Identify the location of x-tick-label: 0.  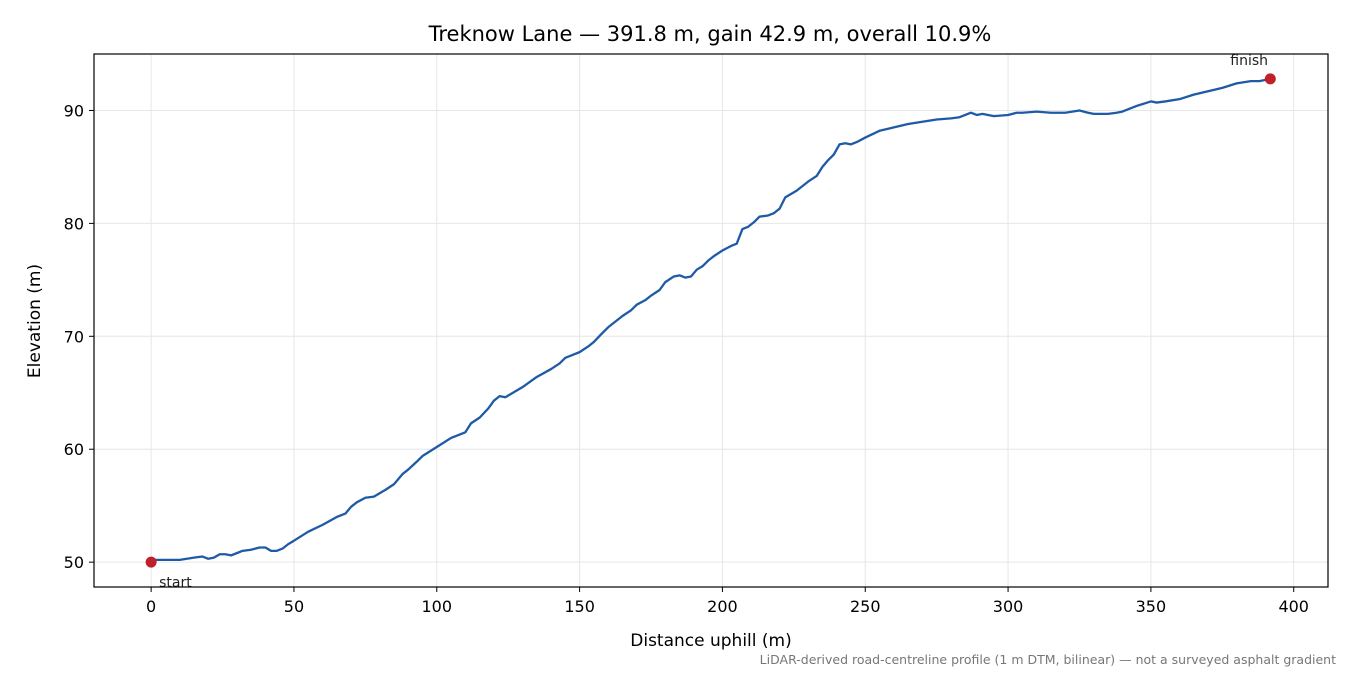
(151, 606).